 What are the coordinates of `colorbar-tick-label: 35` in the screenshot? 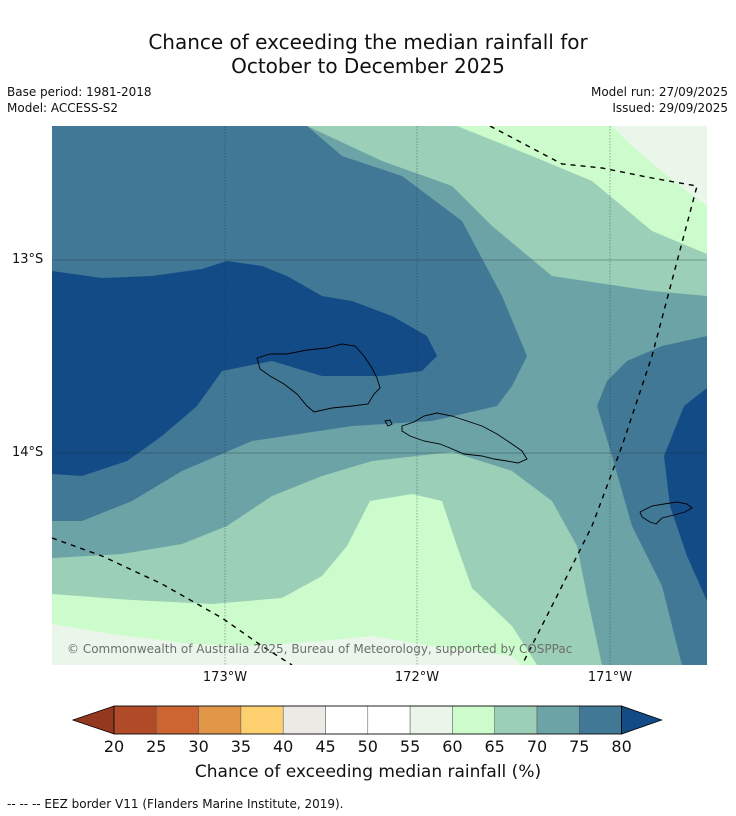 It's located at (241, 746).